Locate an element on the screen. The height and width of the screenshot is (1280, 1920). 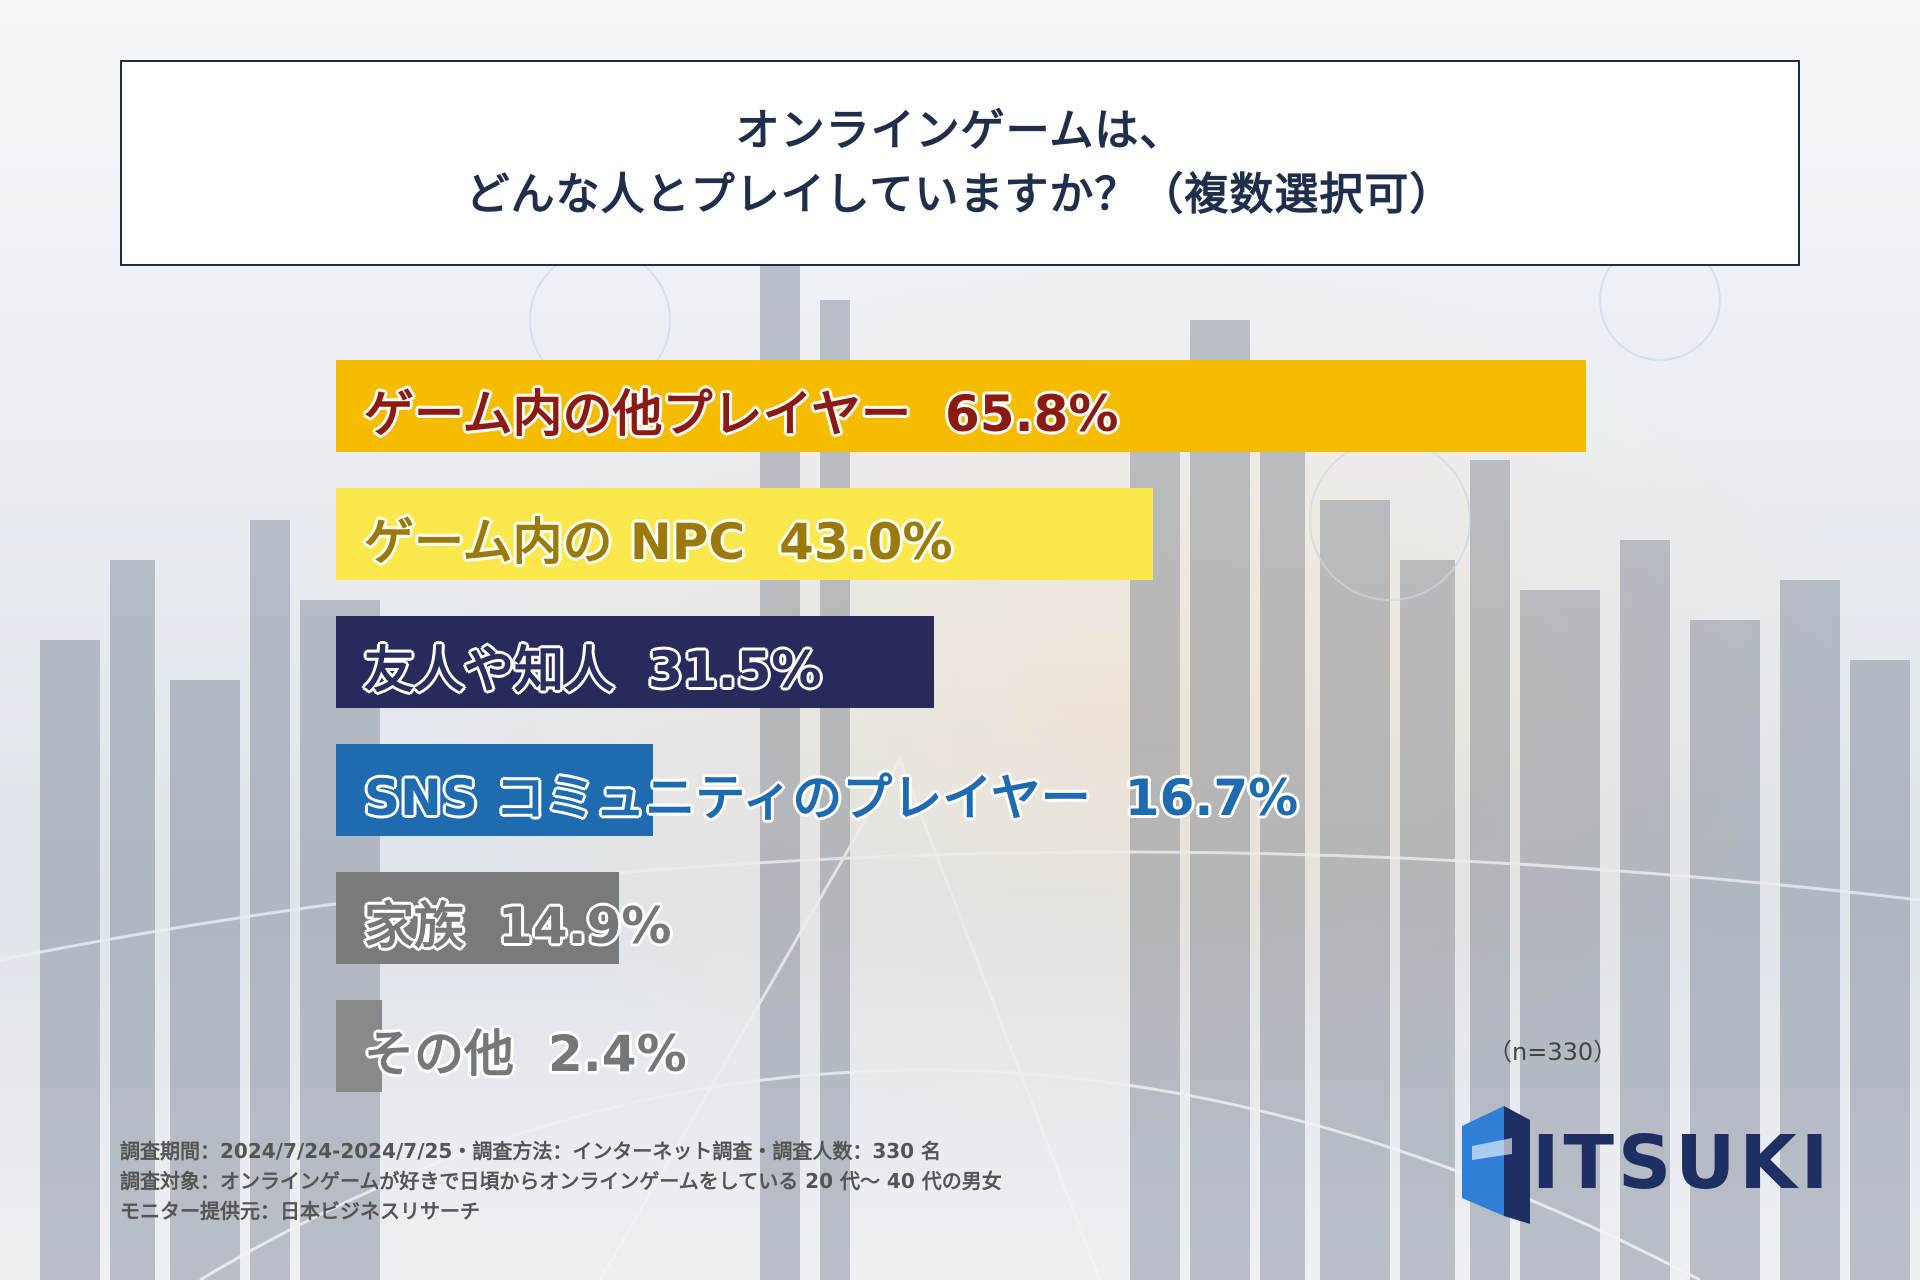
bar-label-3: 友人や知人 31.5% is located at coordinates (592, 666).